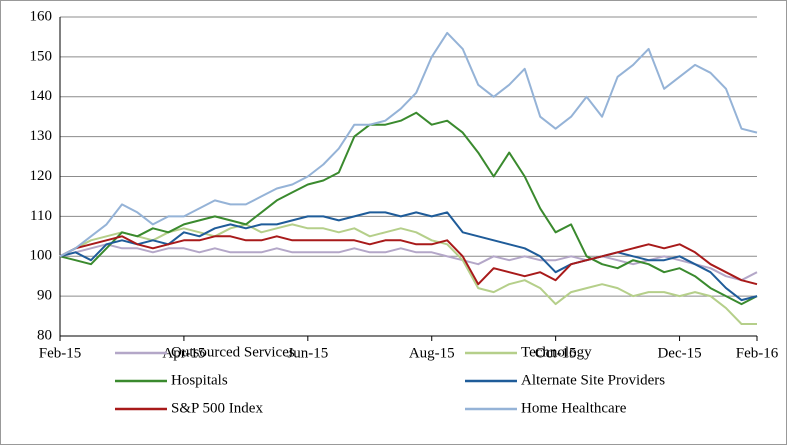 This screenshot has height=445, width=787. What do you see at coordinates (183, 353) in the screenshot?
I see `x-tick-label: Apr-15` at bounding box center [183, 353].